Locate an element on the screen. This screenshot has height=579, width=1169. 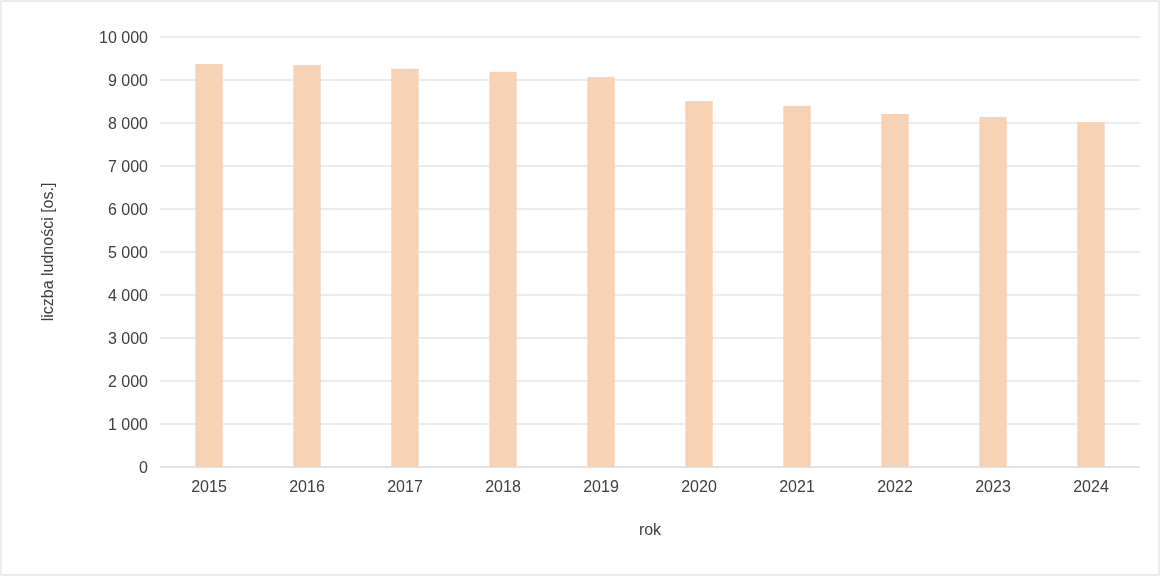
y-axis-title: liczba ludności [os.] is located at coordinates (47, 252).